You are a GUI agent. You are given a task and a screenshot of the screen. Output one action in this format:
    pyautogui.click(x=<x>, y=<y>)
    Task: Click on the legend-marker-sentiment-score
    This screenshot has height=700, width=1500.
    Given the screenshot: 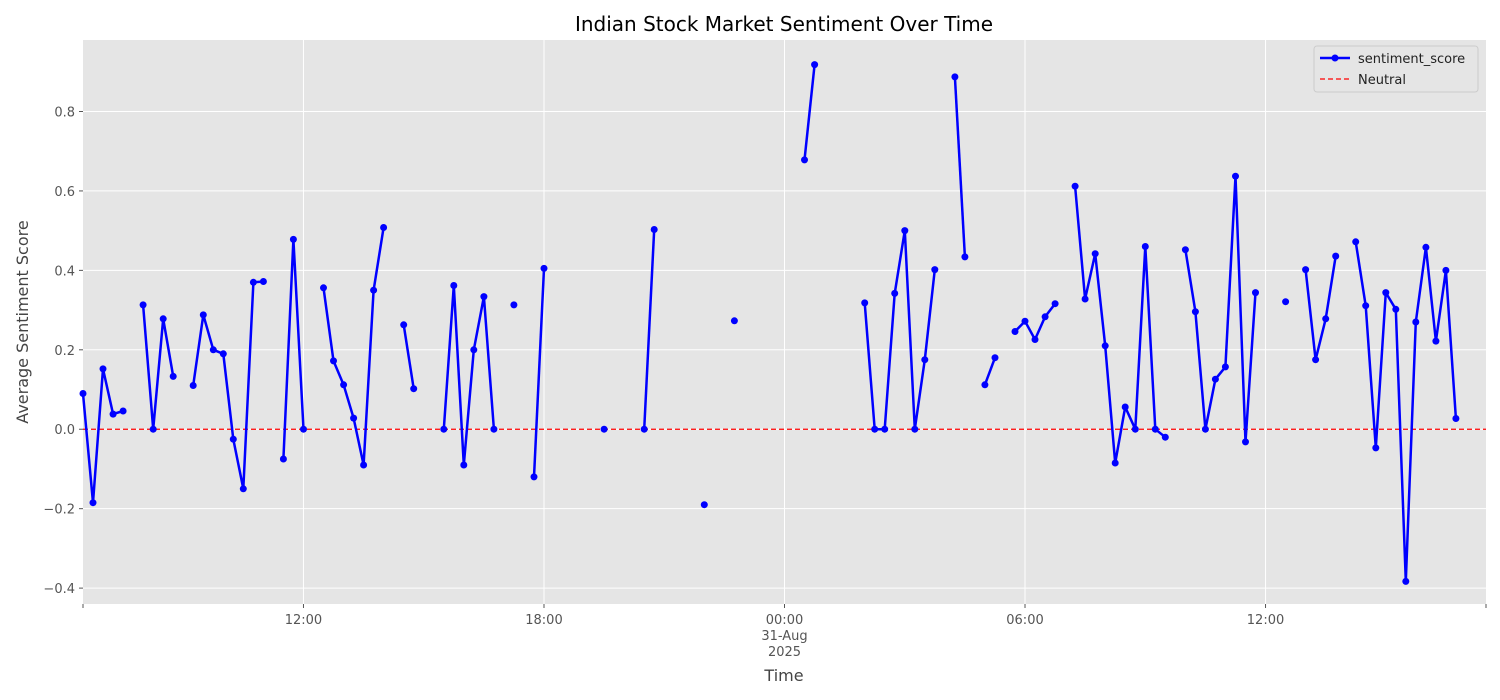 What is the action you would take?
    pyautogui.click(x=1335, y=58)
    